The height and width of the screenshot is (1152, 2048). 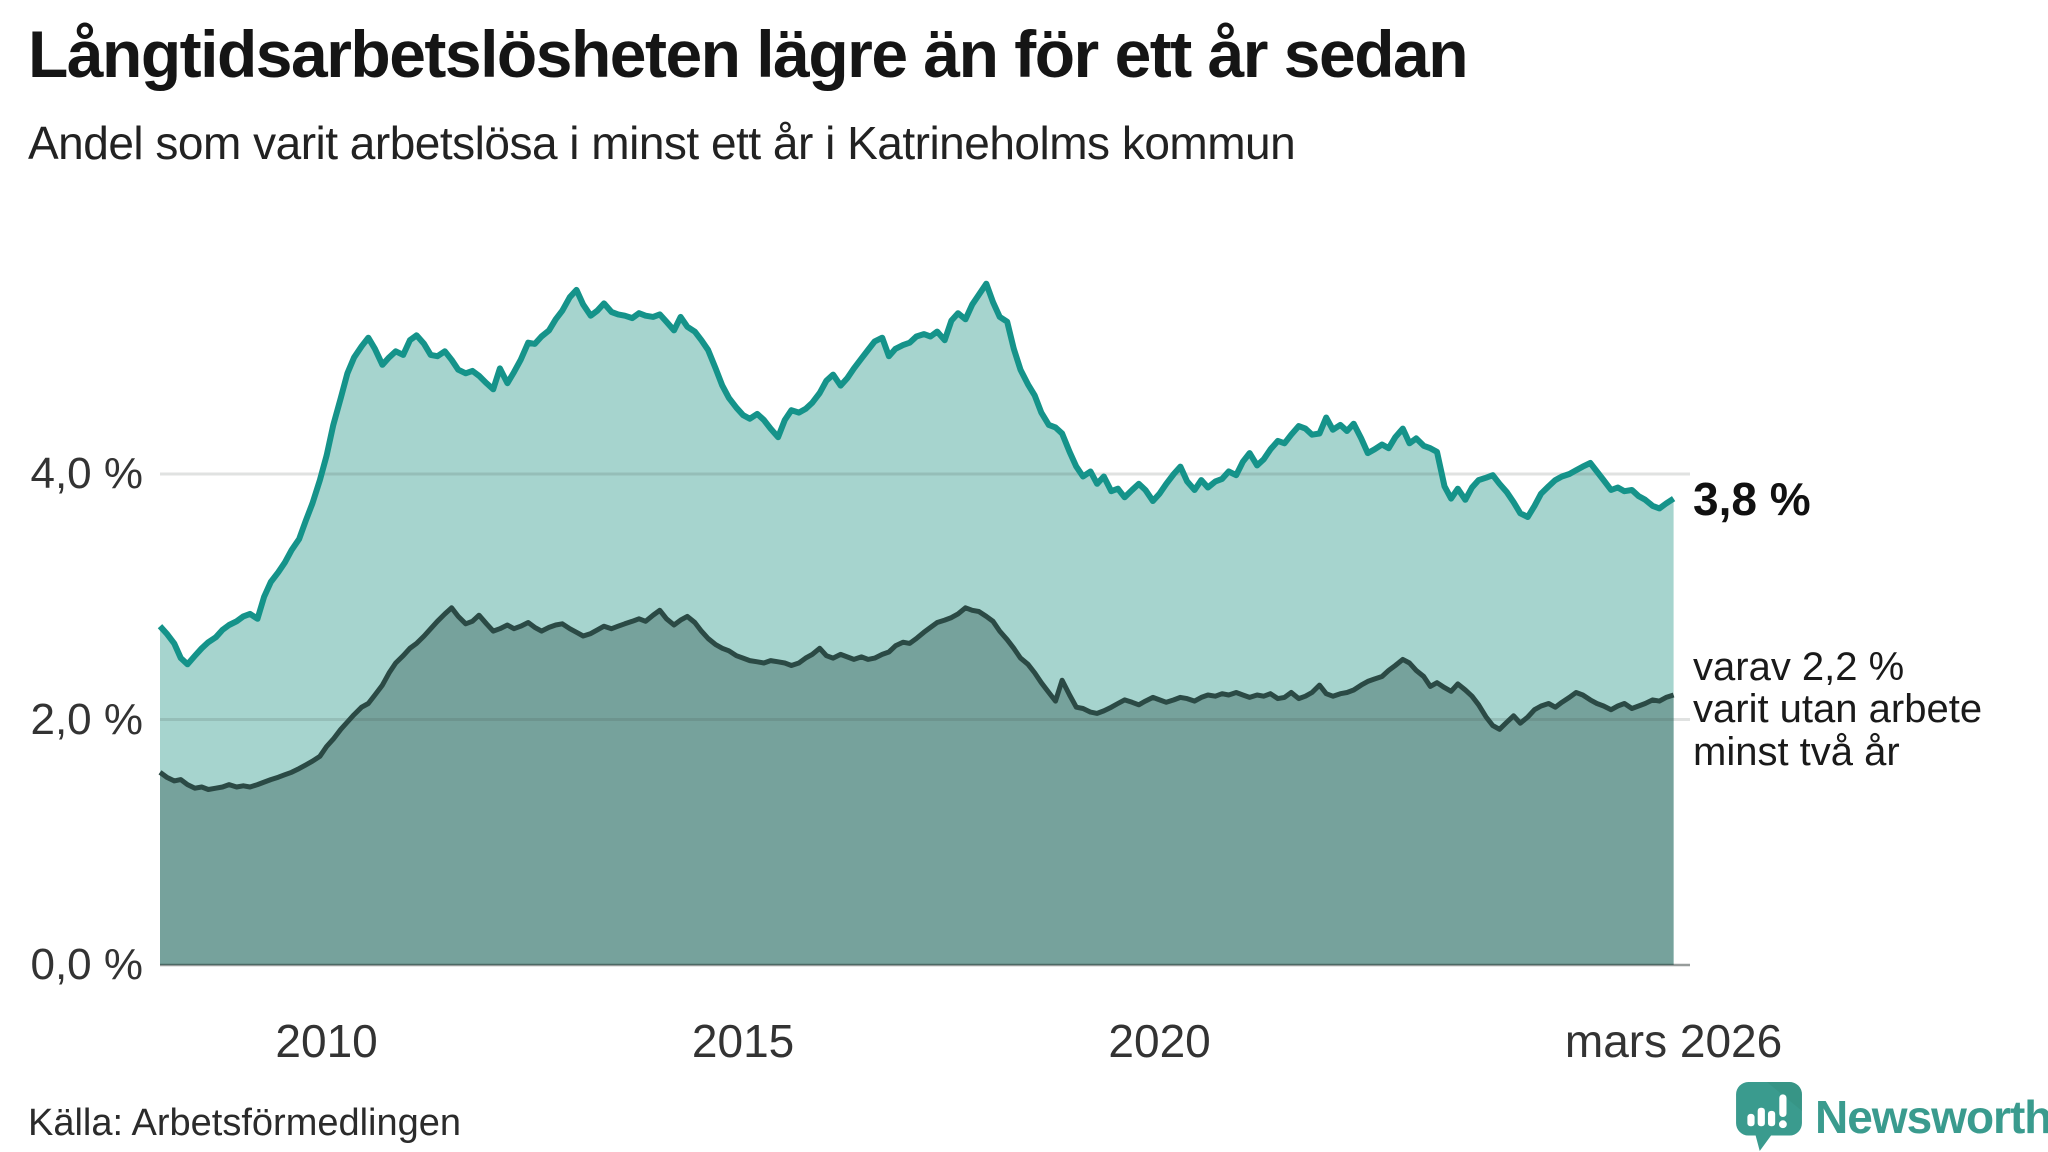 What do you see at coordinates (245, 1123) in the screenshot?
I see `source-caption: Källa: Arbetsförmedlingen` at bounding box center [245, 1123].